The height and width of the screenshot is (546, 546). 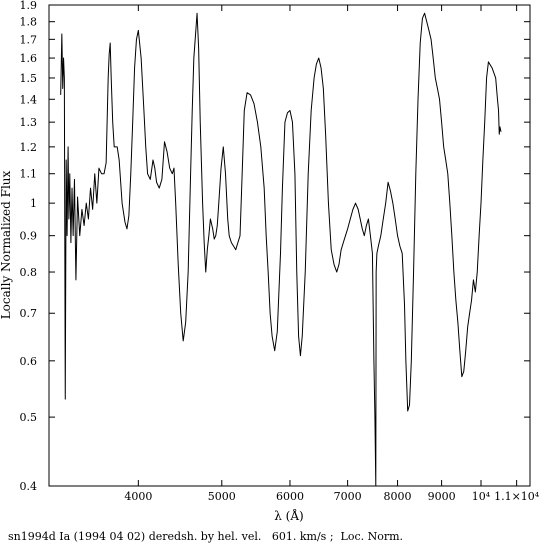 What do you see at coordinates (29, 99) in the screenshot?
I see `y-tick-label: 1.4` at bounding box center [29, 99].